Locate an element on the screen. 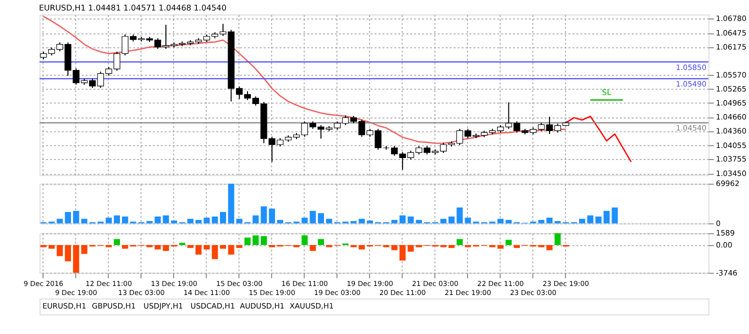 The height and width of the screenshot is (334, 749). chart-title: EURUSD,H1 1.04481 1.04571 1.04468 1.04540 is located at coordinates (132, 8).